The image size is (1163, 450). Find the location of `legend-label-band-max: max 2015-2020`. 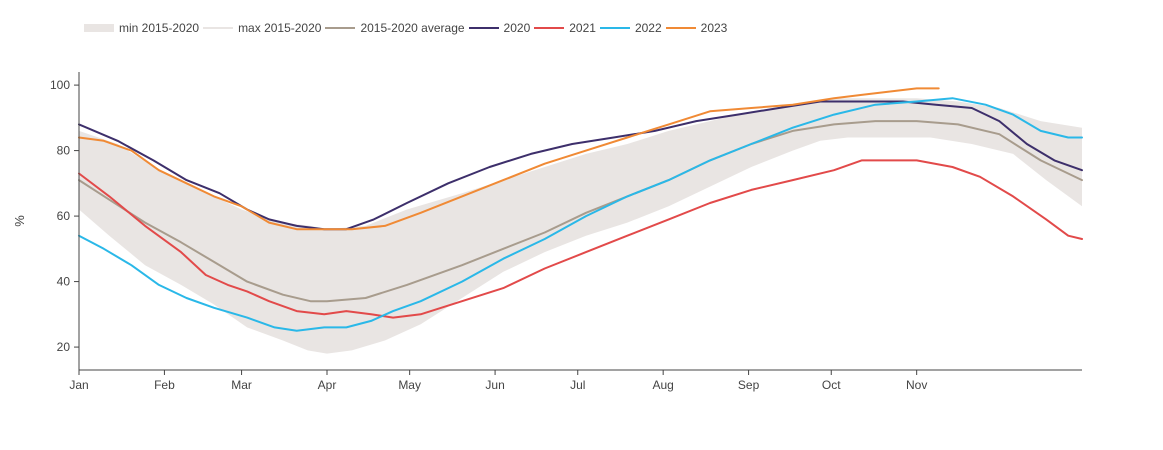

legend-label-band-max: max 2015-2020 is located at coordinates (280, 28).